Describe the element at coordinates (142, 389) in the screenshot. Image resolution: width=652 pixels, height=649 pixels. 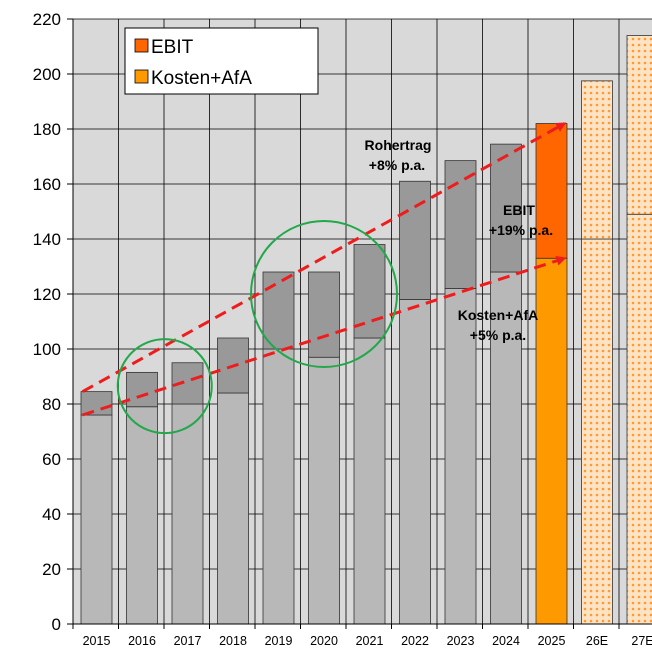
I see `bar-ebit-2016` at that location.